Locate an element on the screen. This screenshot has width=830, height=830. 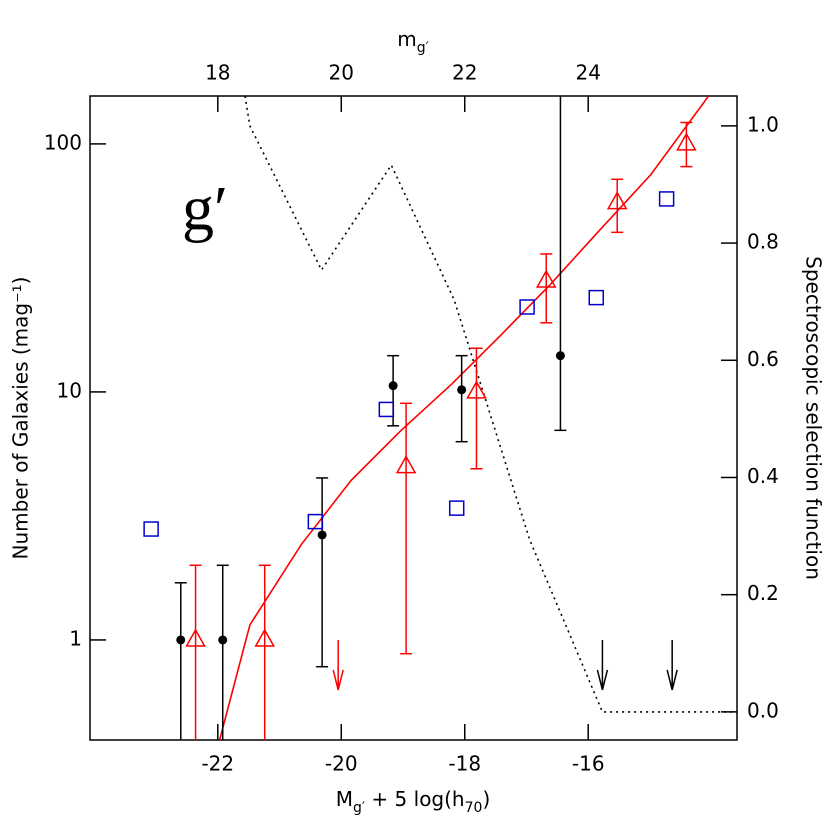
x2-tick-label: 24 is located at coordinates (587, 73).